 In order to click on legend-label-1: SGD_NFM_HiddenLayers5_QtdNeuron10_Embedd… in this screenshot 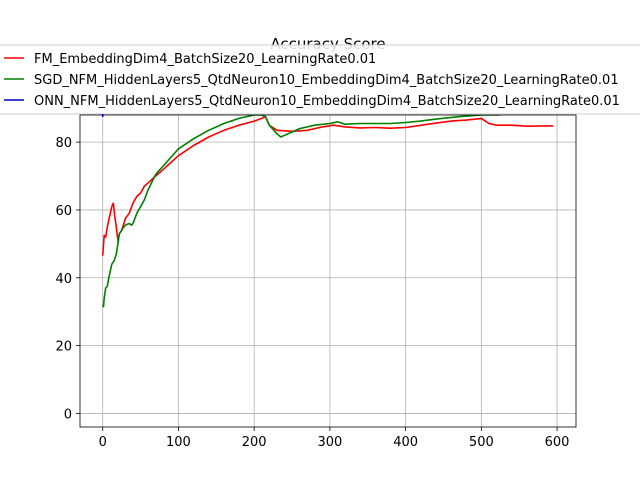, I will do `click(326, 80)`.